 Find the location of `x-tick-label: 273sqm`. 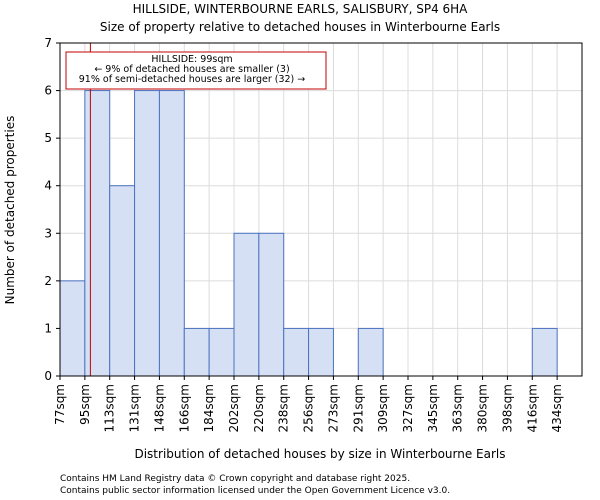

x-tick-label: 273sqm is located at coordinates (333, 408).